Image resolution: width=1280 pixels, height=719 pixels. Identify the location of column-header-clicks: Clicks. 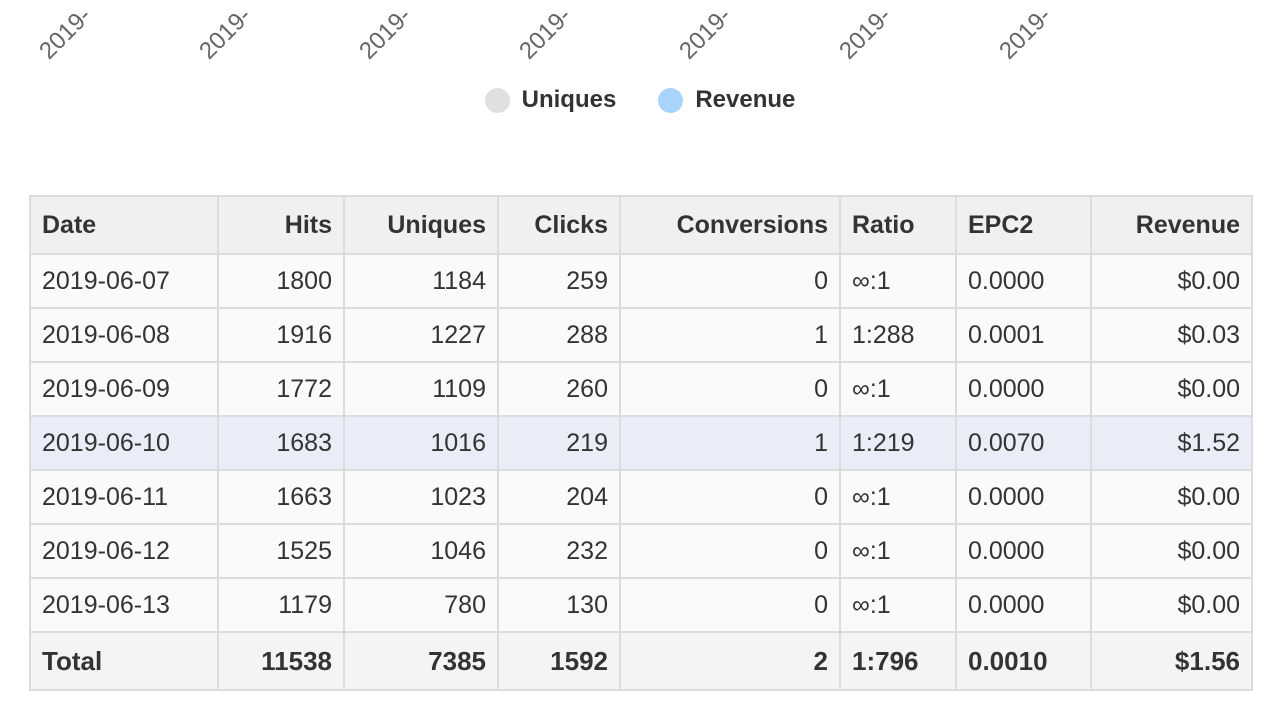
(559, 225).